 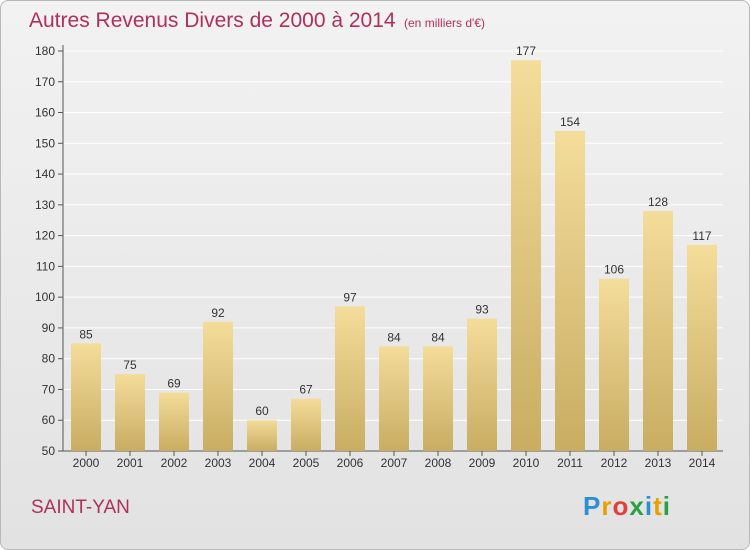 I want to click on x-tick-label: 2003, so click(x=218, y=463).